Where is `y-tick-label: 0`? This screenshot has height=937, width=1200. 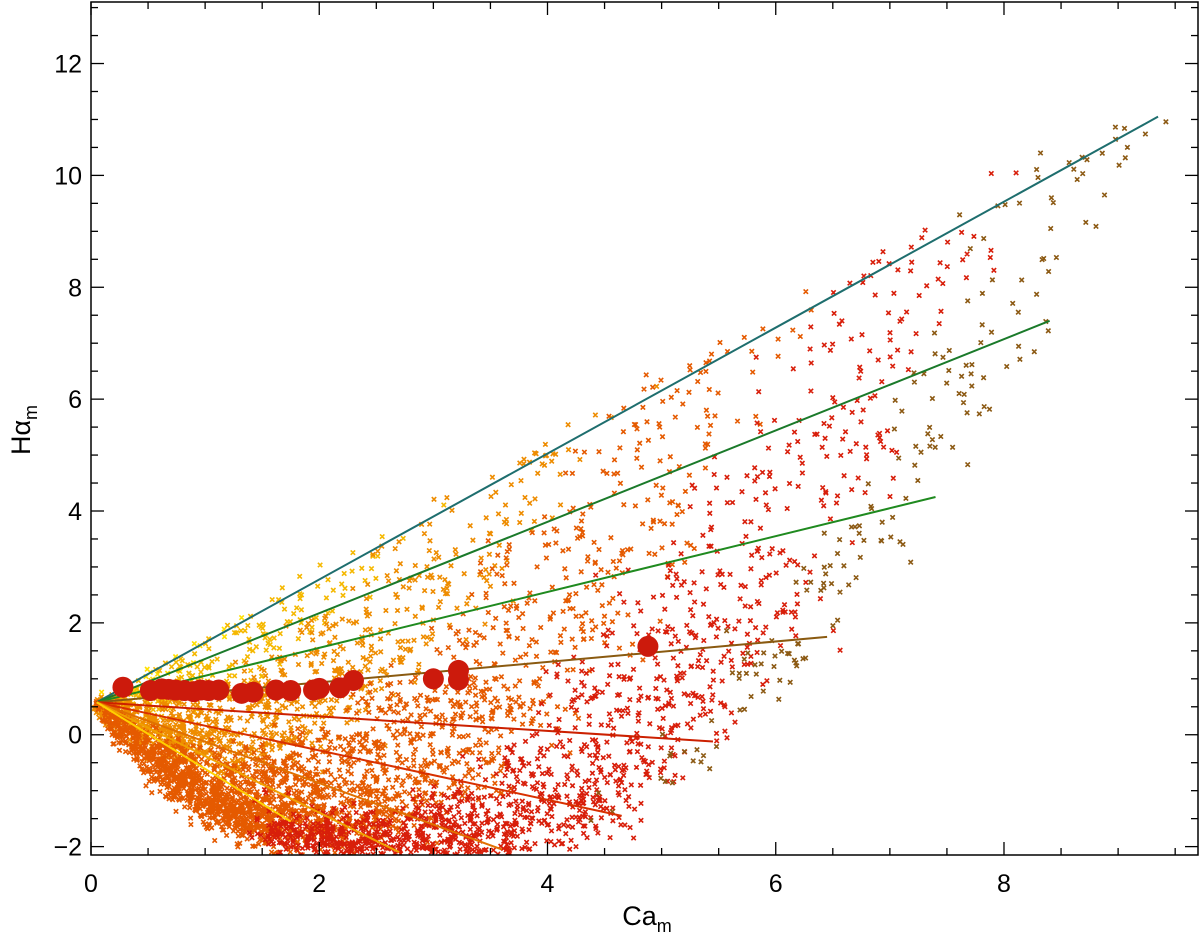
y-tick-label: 0 is located at coordinates (75, 736).